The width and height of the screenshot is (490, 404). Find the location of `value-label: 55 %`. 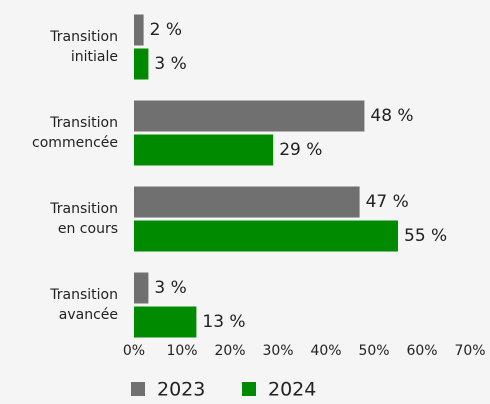

value-label: 55 % is located at coordinates (425, 236).